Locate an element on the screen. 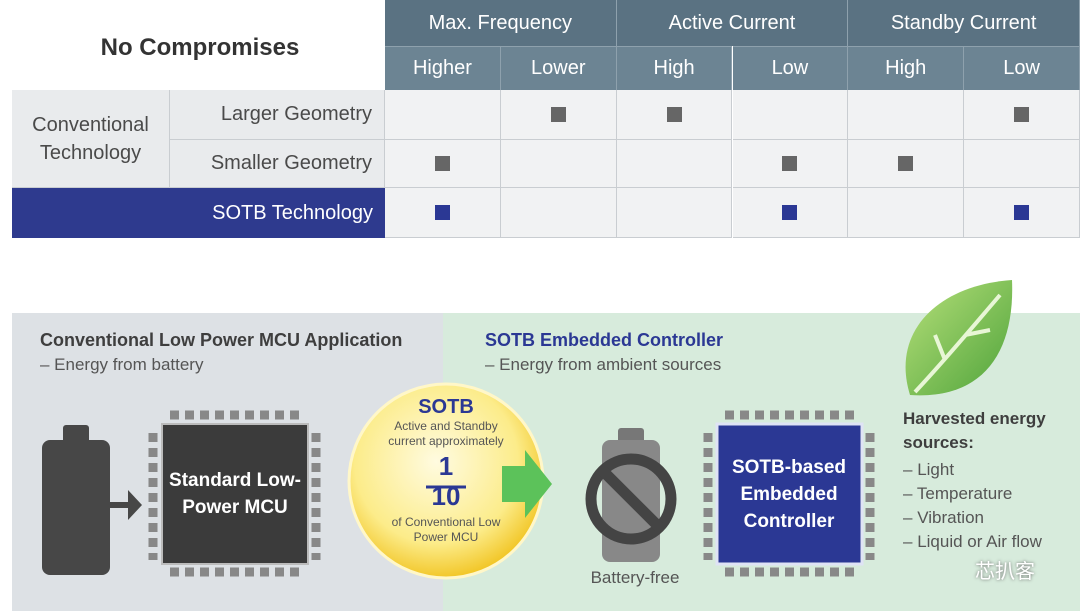 Image resolution: width=1080 pixels, height=615 pixels. badge-text: Active and Standby current approximately is located at coordinates (446, 433).